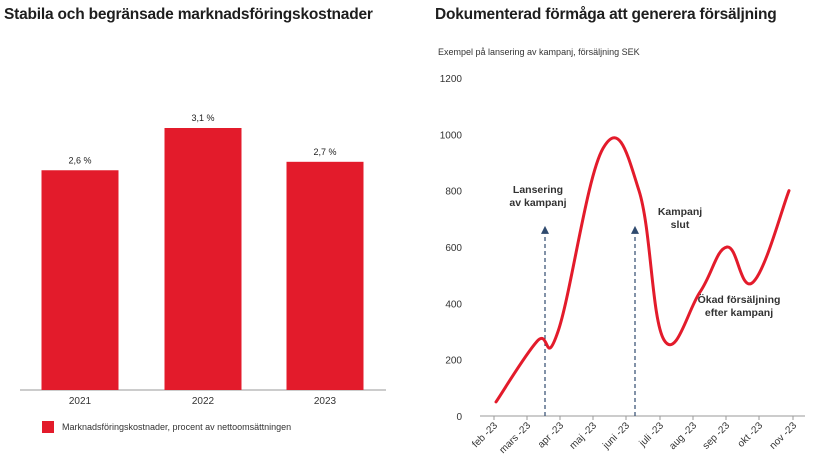 This screenshot has width=820, height=457. I want to click on x-tick-7: sep -23, so click(717, 436).